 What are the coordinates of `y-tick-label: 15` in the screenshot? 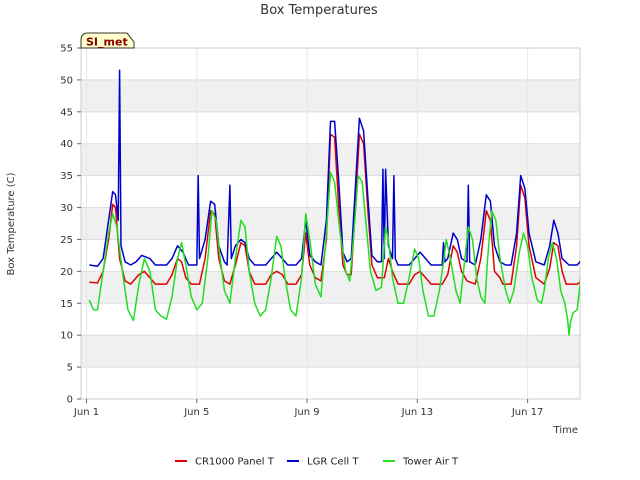 It's located at (66, 304).